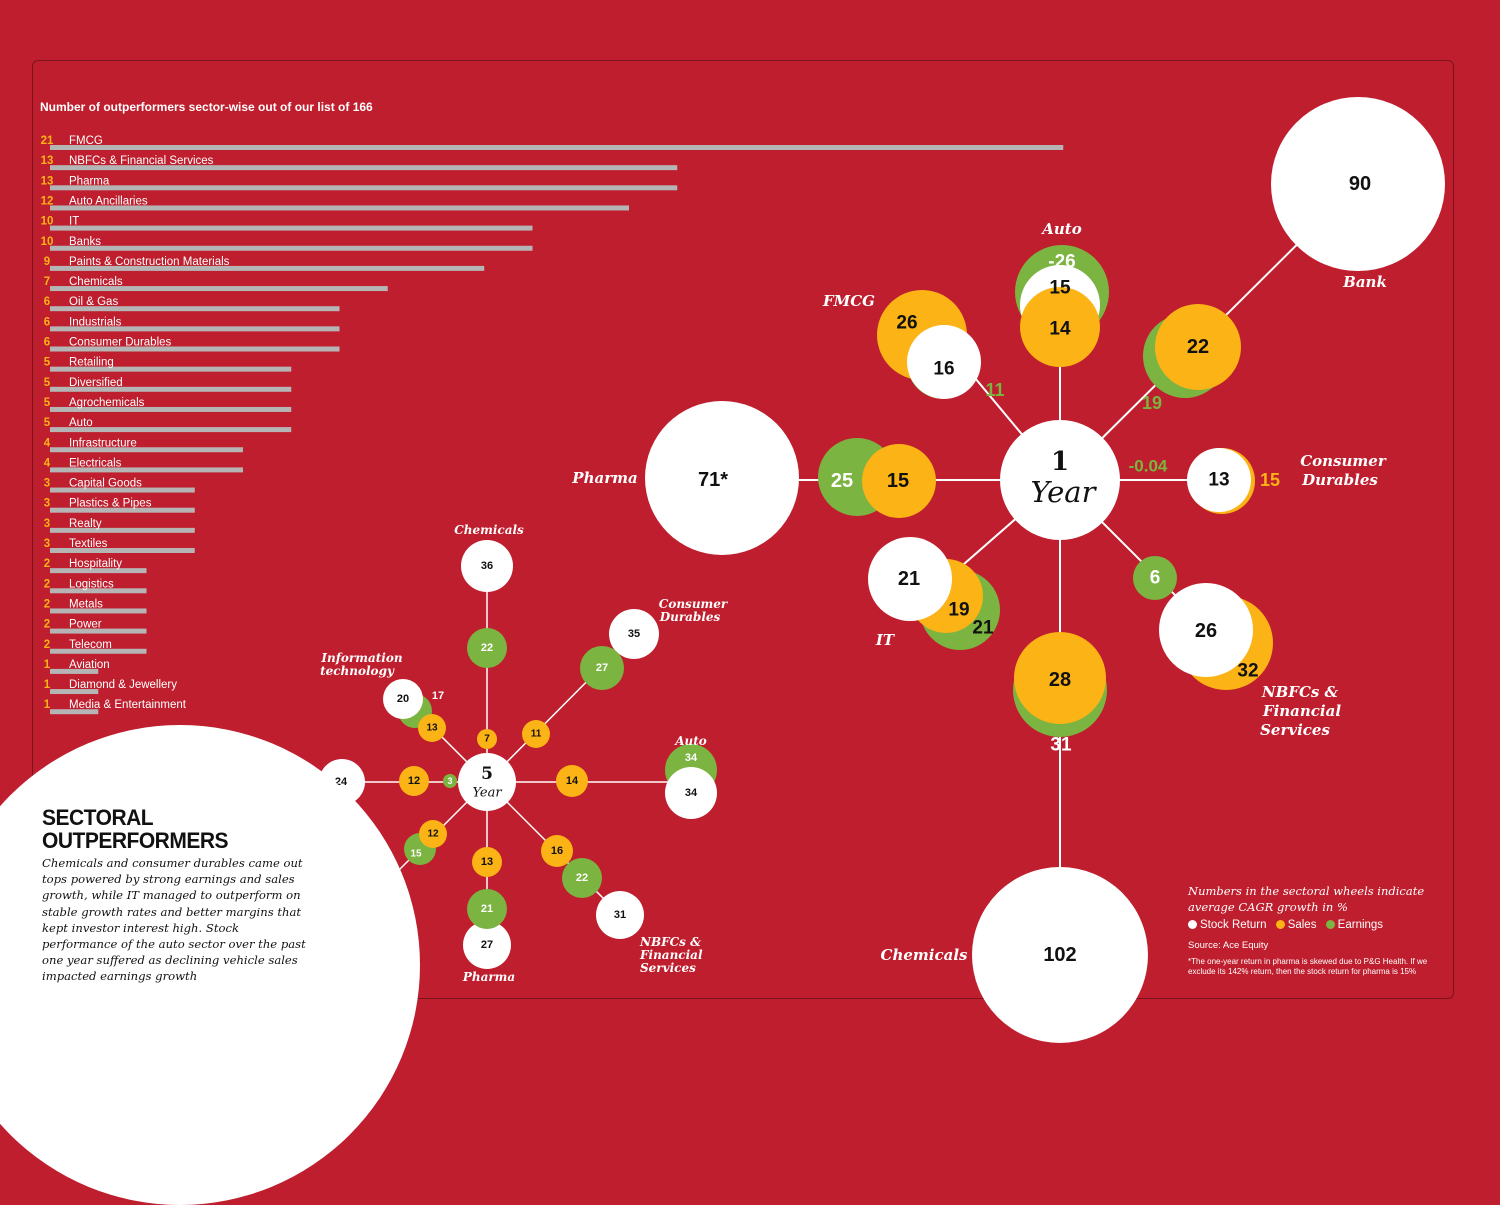 This screenshot has width=1500, height=1205. What do you see at coordinates (47, 343) in the screenshot?
I see `bar-count: 6` at bounding box center [47, 343].